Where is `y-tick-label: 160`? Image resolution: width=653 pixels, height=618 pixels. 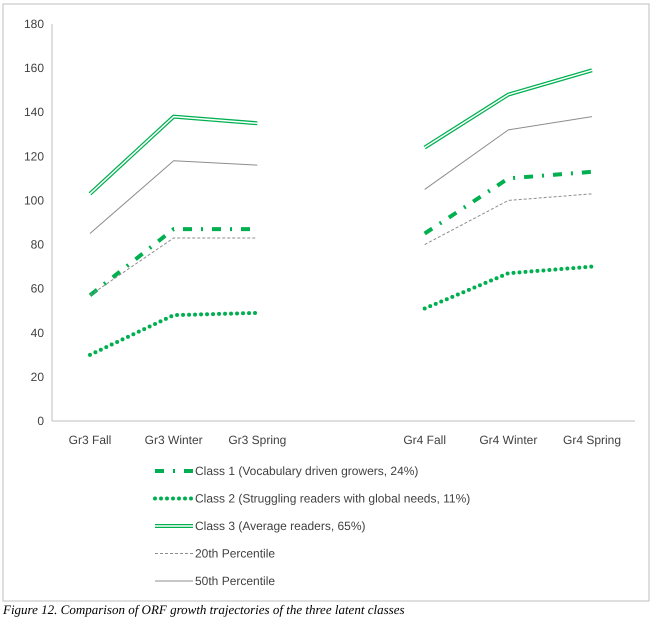 y-tick-label: 160 is located at coordinates (34, 68).